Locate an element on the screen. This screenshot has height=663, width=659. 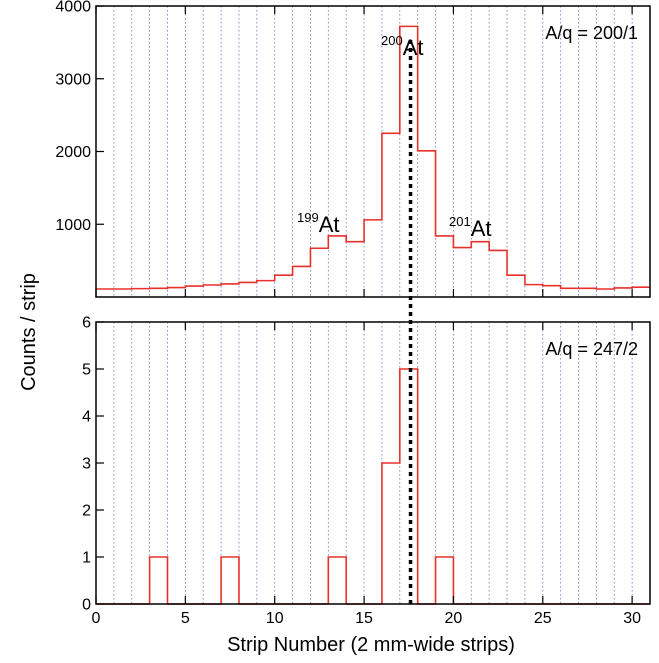
isotope-mass: 201 is located at coordinates (460, 221).